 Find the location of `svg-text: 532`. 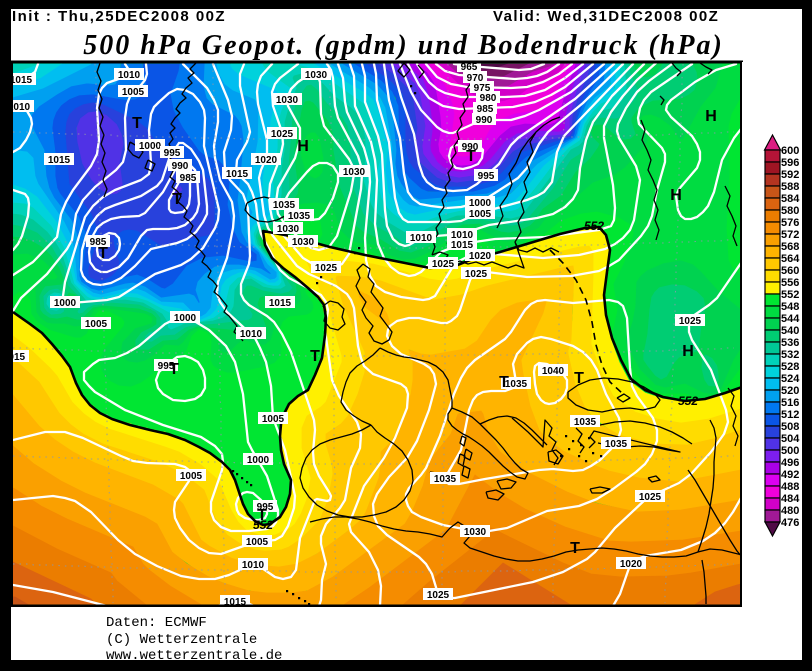

svg-text: 532 is located at coordinates (790, 355).